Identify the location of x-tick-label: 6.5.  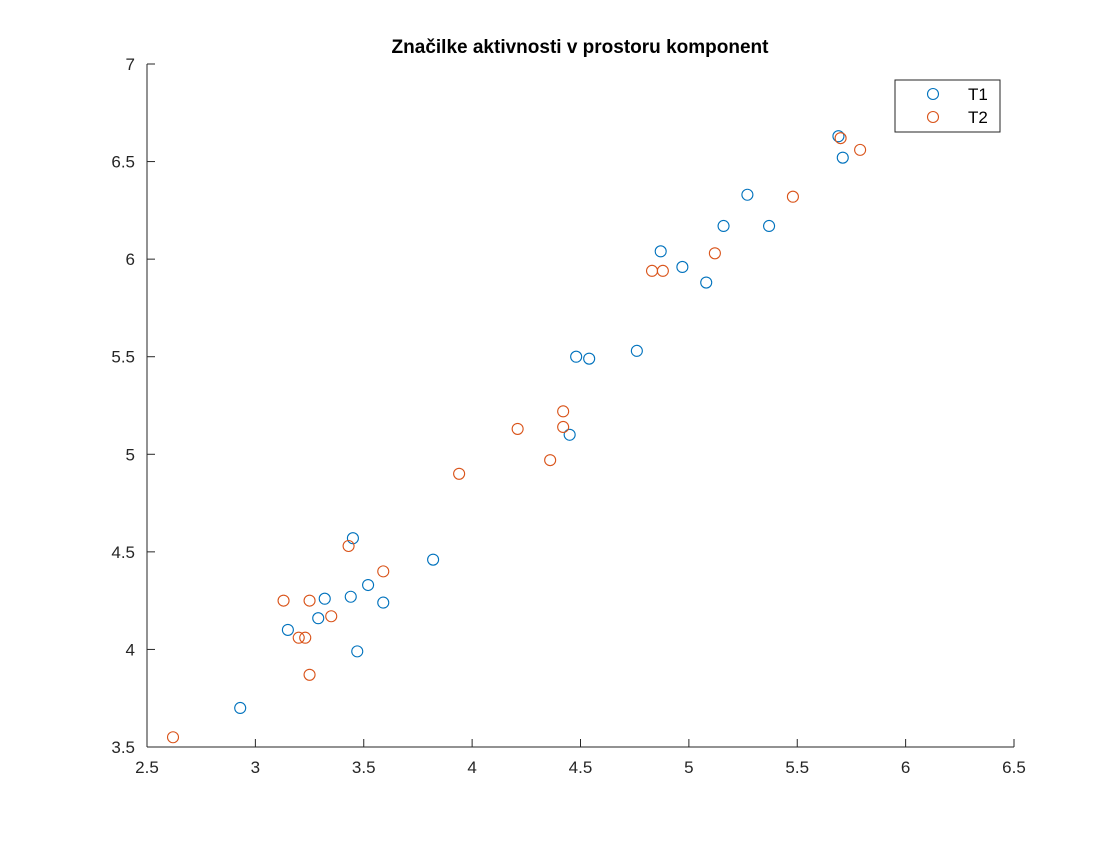
(1014, 767).